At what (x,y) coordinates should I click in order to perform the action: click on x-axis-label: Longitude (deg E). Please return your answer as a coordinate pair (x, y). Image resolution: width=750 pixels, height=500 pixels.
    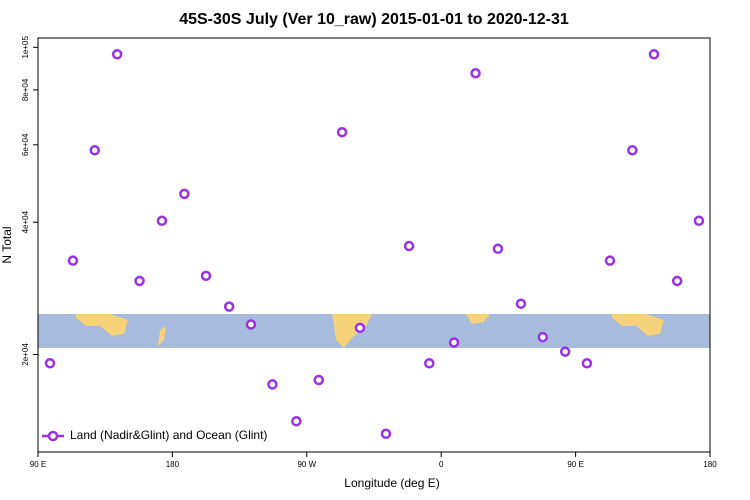
    Looking at the image, I should click on (391, 483).